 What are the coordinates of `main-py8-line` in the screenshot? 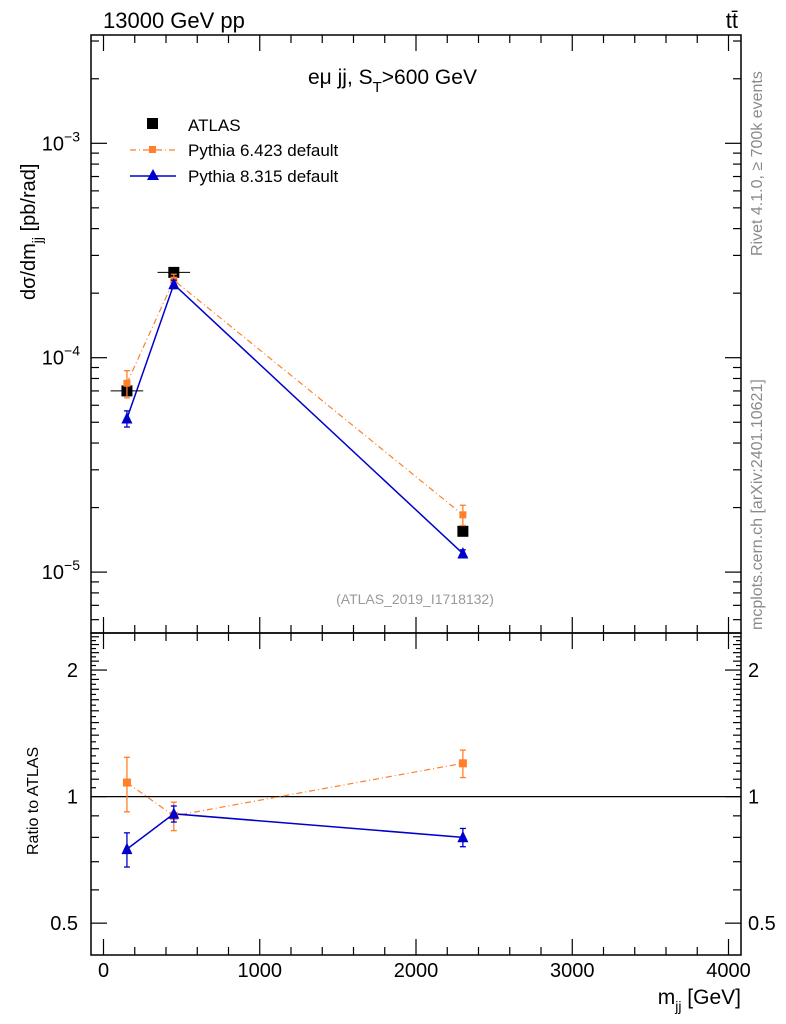 It's located at (295, 418).